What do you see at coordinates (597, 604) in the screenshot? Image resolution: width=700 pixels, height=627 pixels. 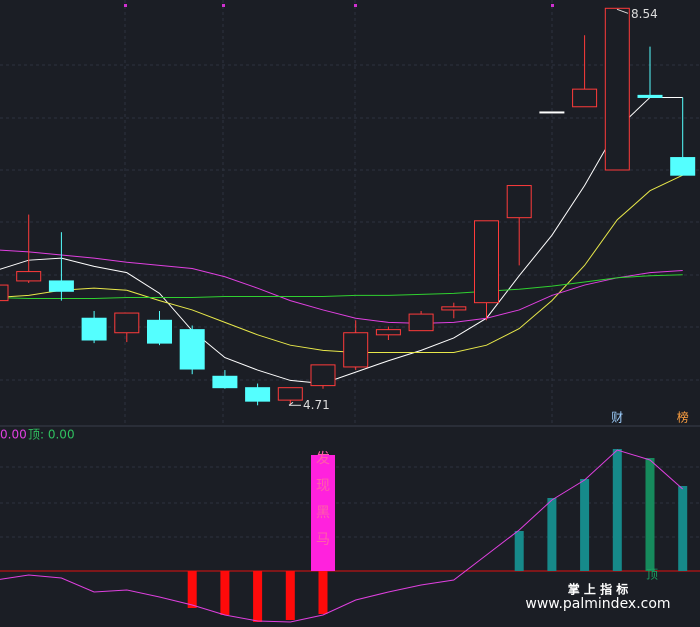 I see `watermark: www.palmindex.com` at bounding box center [597, 604].